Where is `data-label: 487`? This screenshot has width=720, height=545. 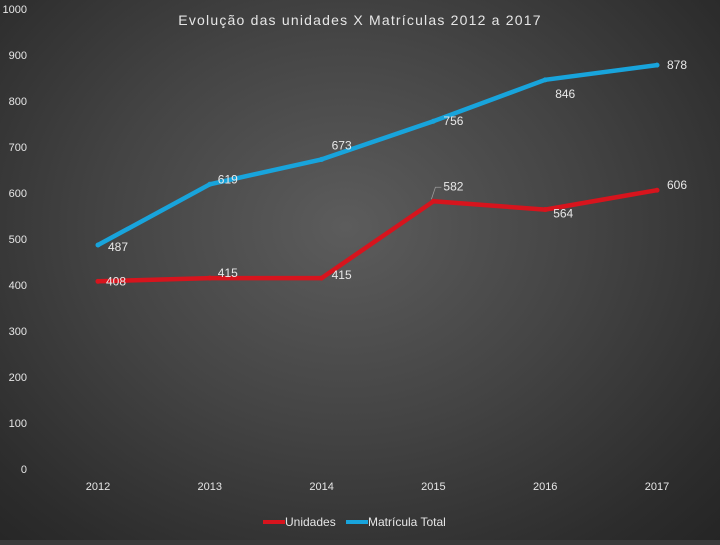 data-label: 487 is located at coordinates (118, 247).